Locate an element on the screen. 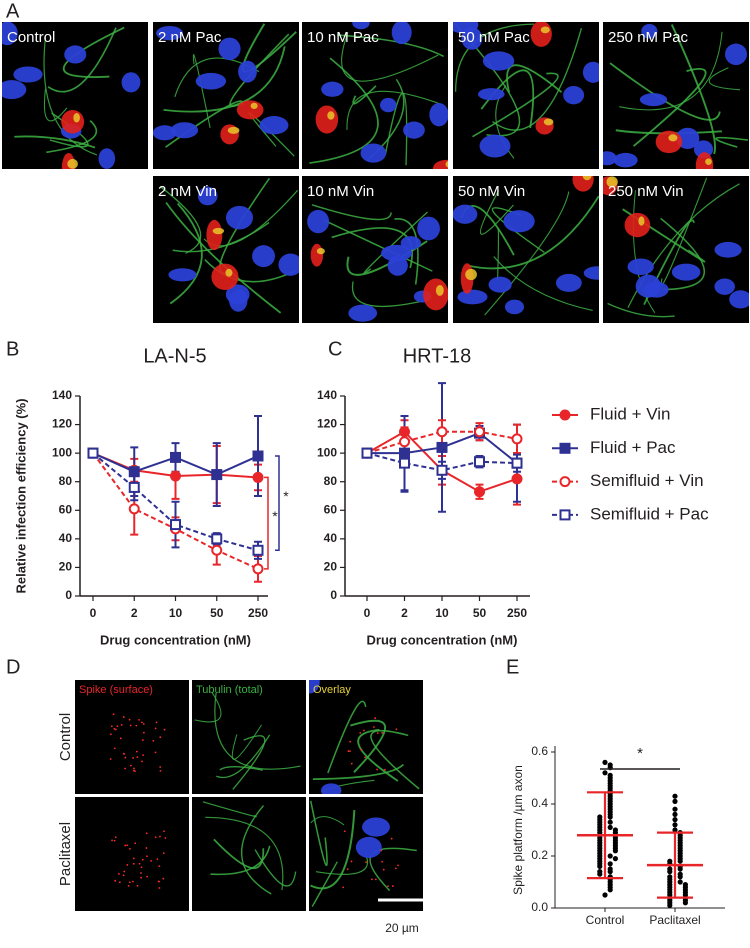 The image size is (750, 948). y-tick-label: 80 is located at coordinates (66, 481).